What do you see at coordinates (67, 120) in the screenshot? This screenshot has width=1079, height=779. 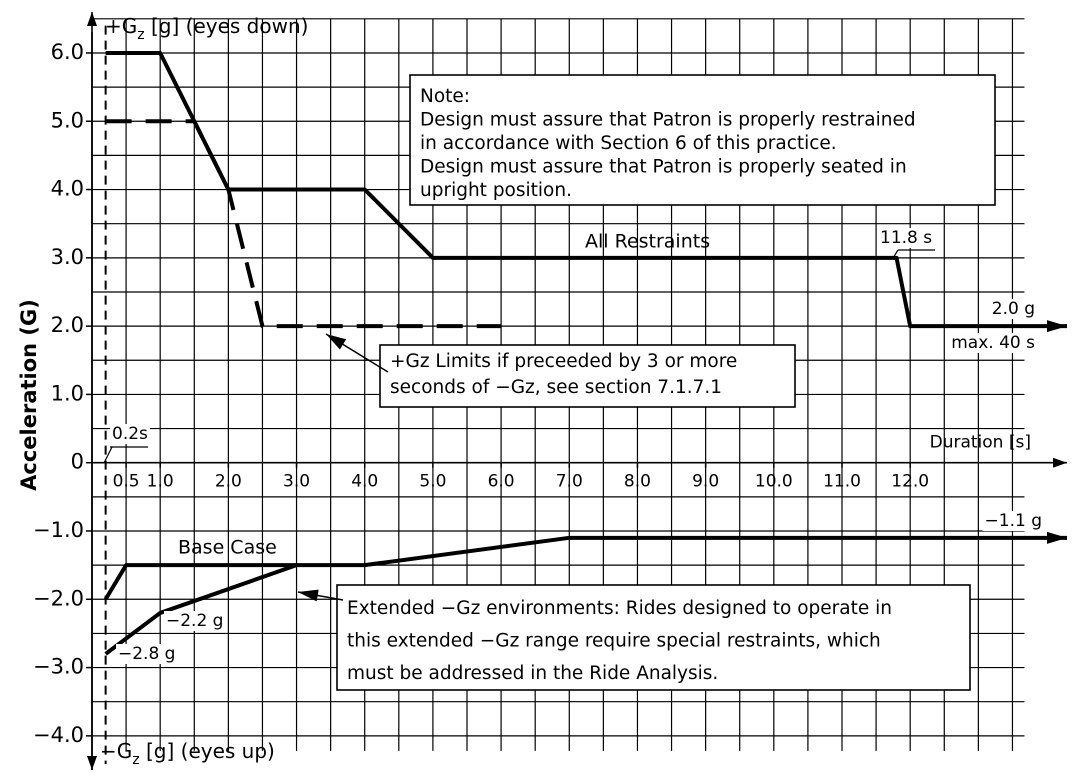 I see `y-tick-label: 5.0` at bounding box center [67, 120].